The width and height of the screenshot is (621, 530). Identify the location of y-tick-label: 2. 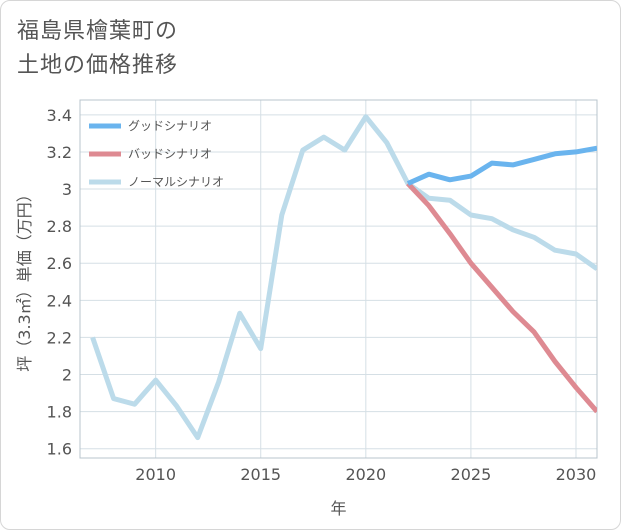
(67, 375).